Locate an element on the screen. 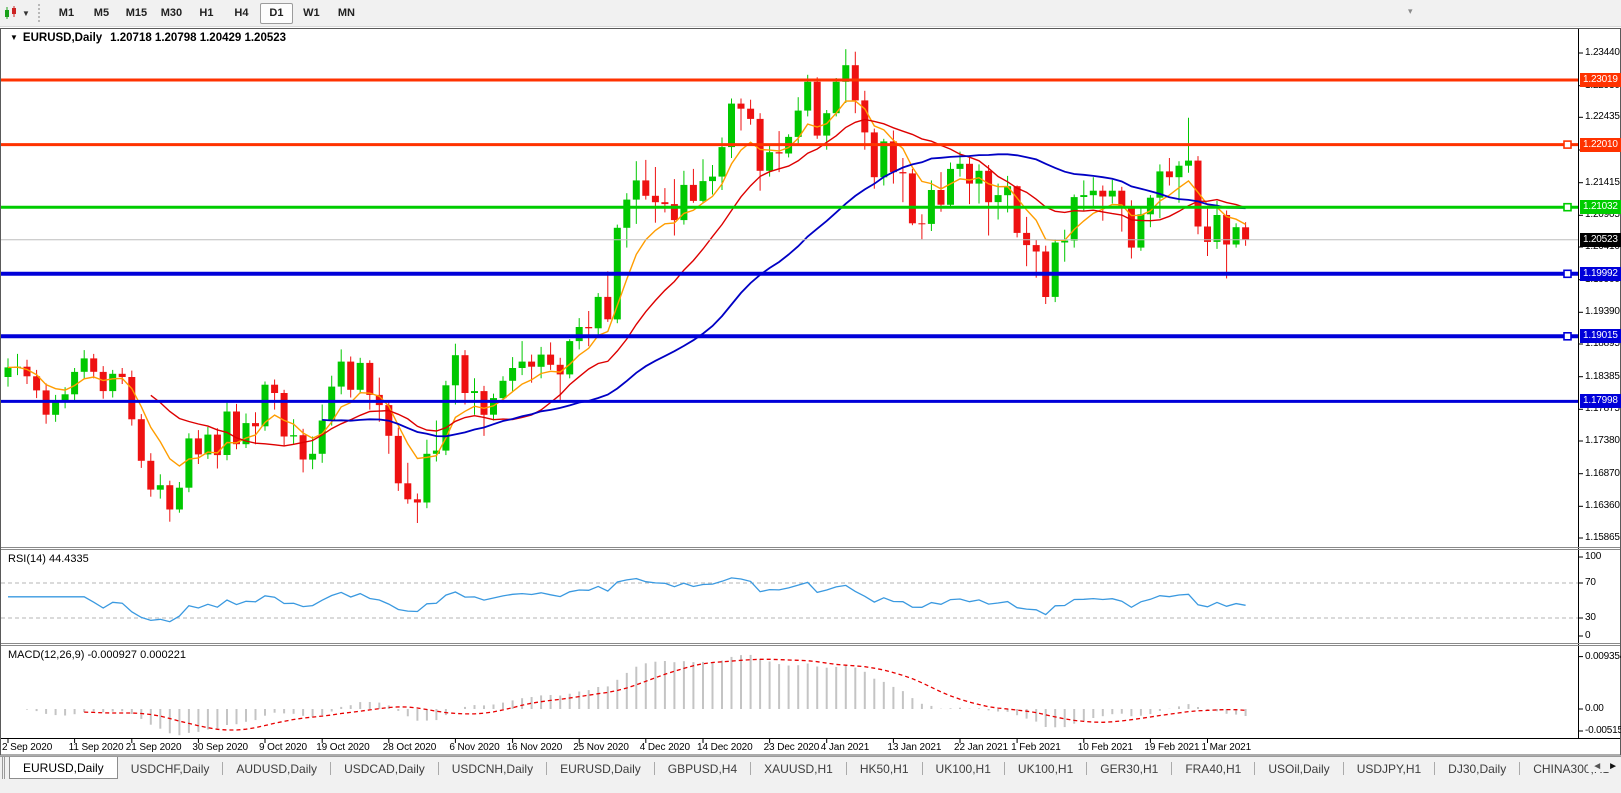 The width and height of the screenshot is (1621, 793). timeframe-button-m15: M15 is located at coordinates (136, 13).